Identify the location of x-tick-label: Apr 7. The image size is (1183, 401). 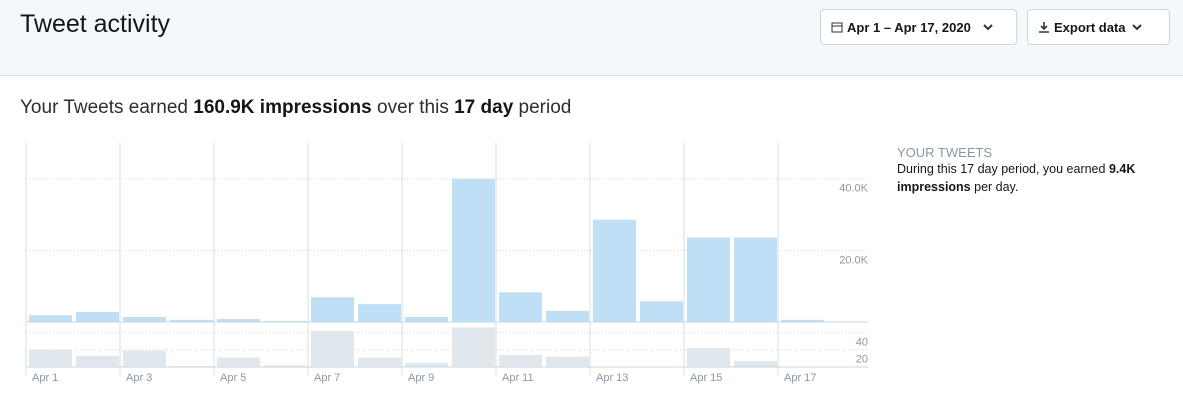
(327, 378).